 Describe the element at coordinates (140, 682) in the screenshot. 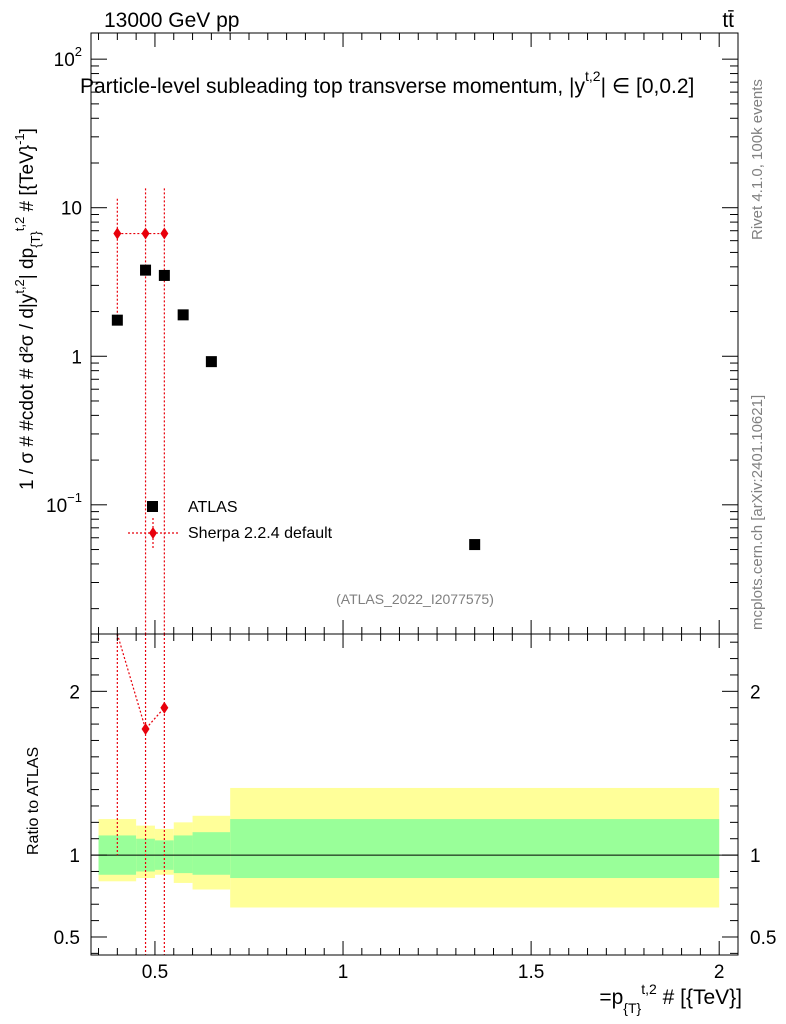

I see `sherpa-ratio-line` at that location.